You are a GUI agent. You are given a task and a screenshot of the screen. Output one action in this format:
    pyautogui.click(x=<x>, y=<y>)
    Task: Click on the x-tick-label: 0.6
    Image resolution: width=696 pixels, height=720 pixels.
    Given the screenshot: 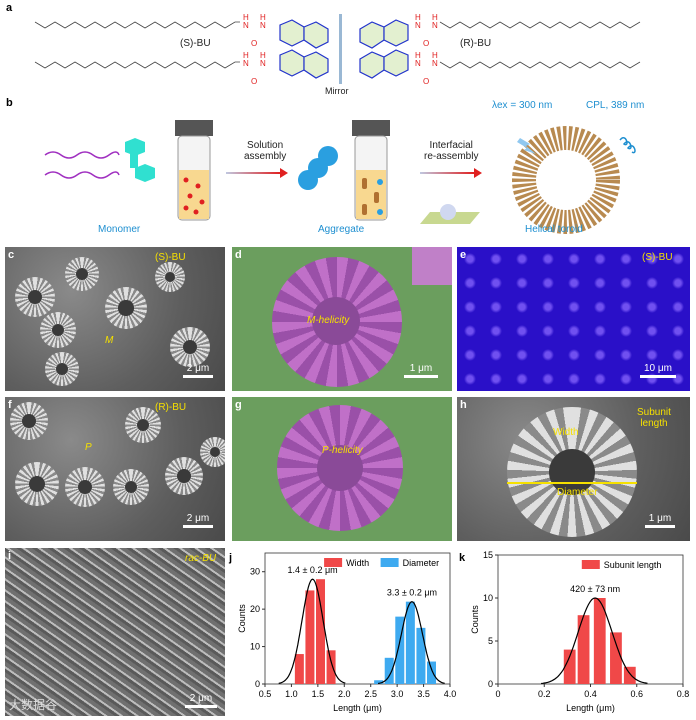 What is the action you would take?
    pyautogui.click(x=636, y=694)
    